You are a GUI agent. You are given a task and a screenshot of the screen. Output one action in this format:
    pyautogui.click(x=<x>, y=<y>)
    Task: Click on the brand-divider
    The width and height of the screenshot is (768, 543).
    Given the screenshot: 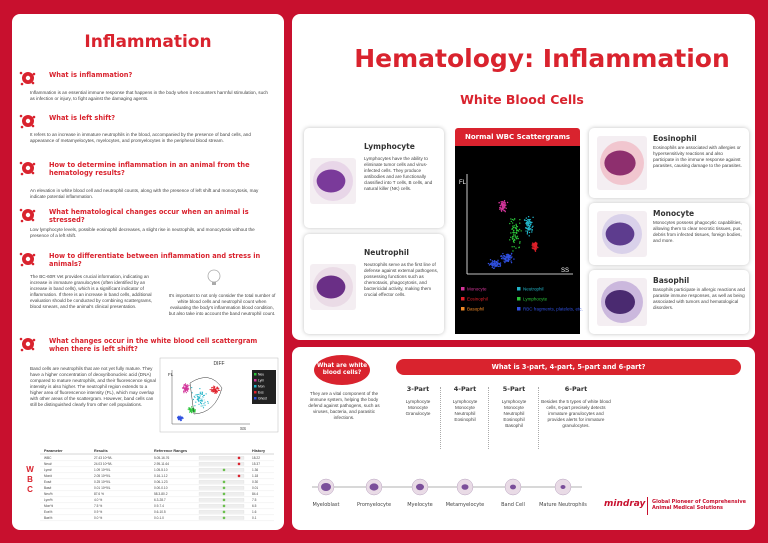 What is the action you would take?
    pyautogui.click(x=647, y=506)
    